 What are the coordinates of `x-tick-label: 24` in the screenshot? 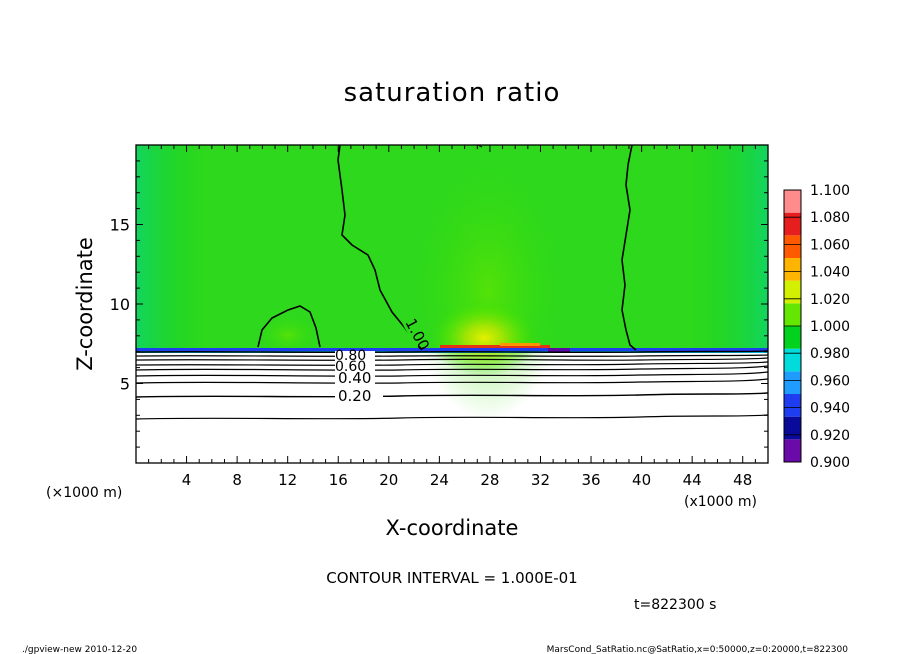 It's located at (439, 480).